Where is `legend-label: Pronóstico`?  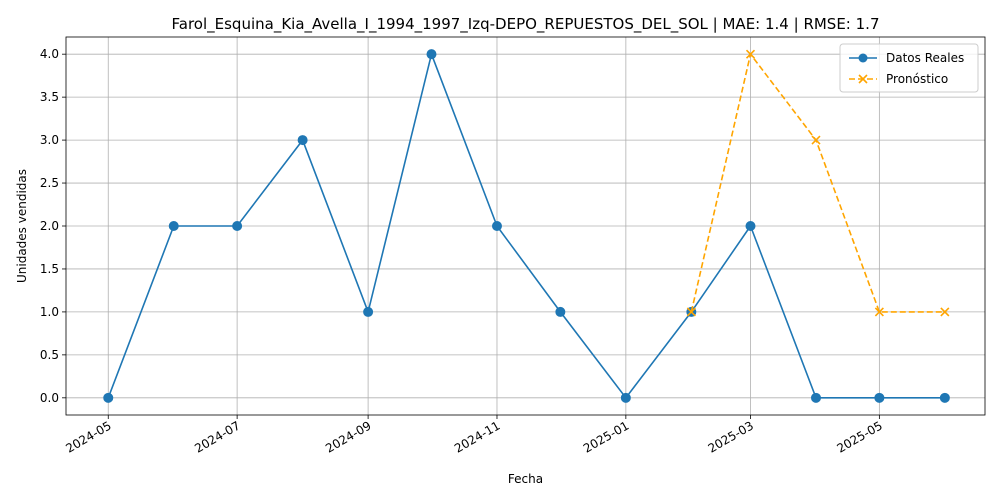
legend-label: Pronóstico is located at coordinates (917, 79).